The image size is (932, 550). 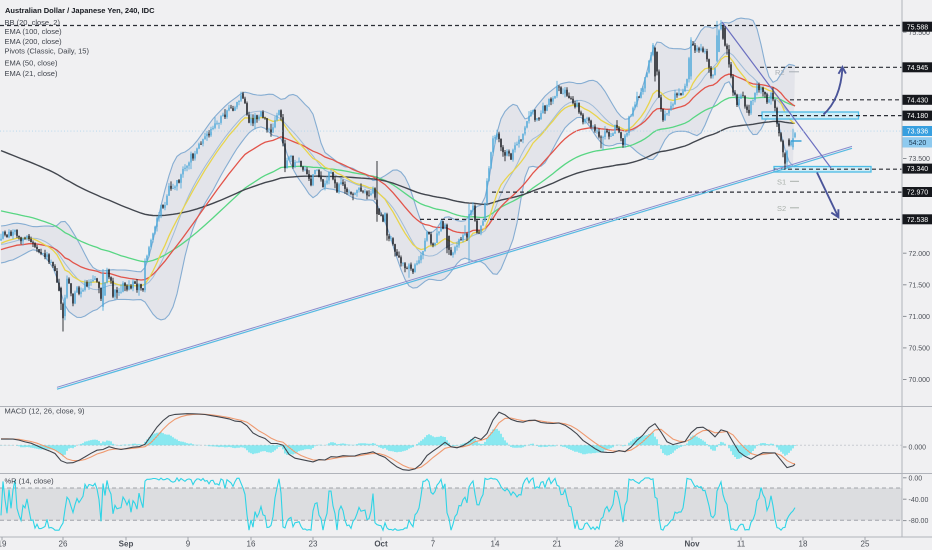 What do you see at coordinates (920, 349) in the screenshot?
I see `svg-text: 70.500` at bounding box center [920, 349].